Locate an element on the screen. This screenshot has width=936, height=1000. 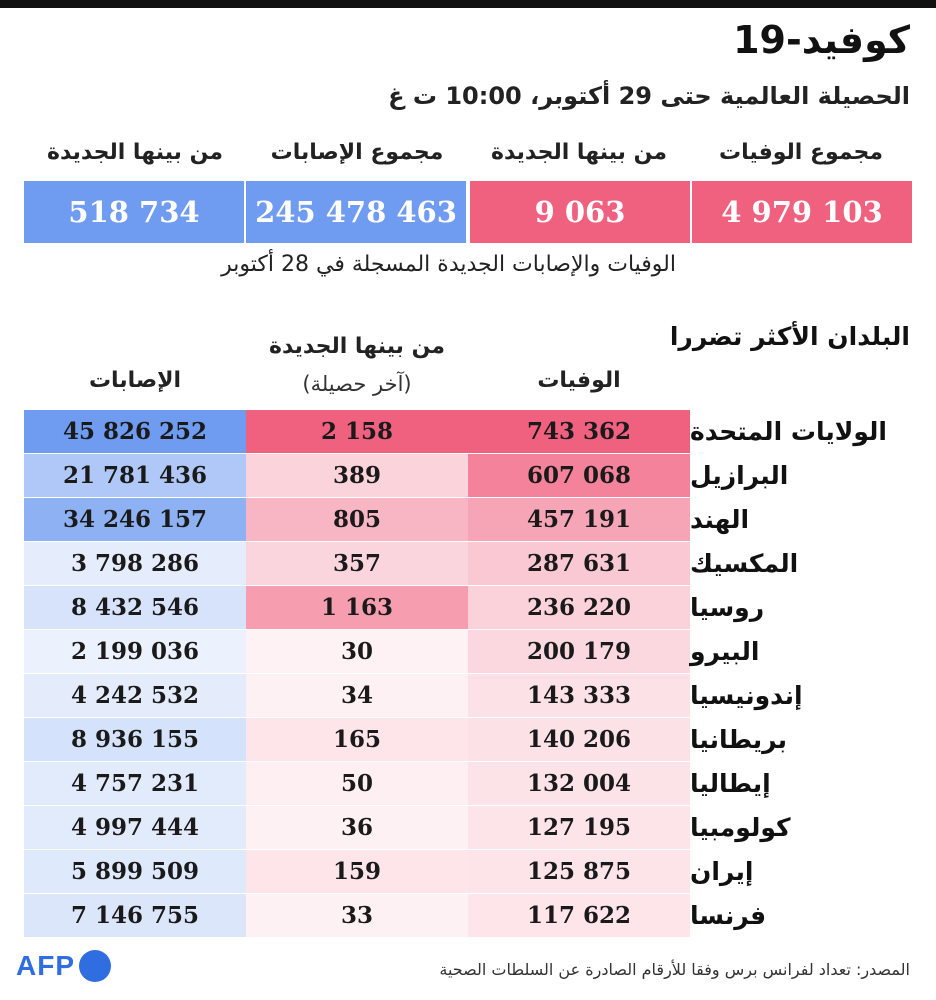
new-deaths-label: من بينها الجديدة is located at coordinates (579, 152).